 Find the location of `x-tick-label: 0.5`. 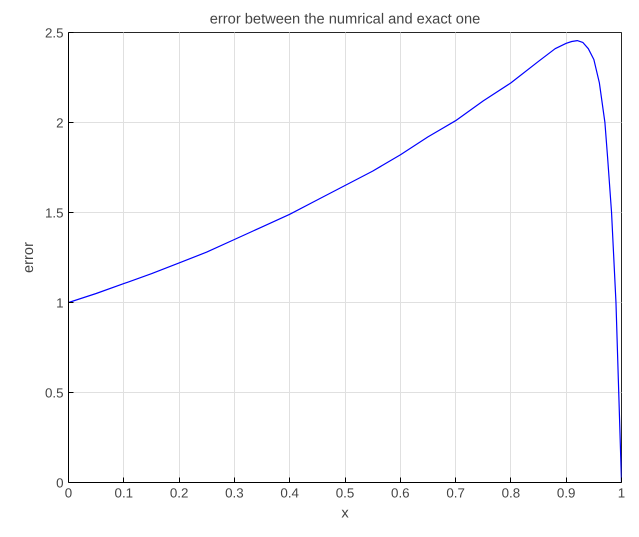

x-tick-label: 0.5 is located at coordinates (345, 493).